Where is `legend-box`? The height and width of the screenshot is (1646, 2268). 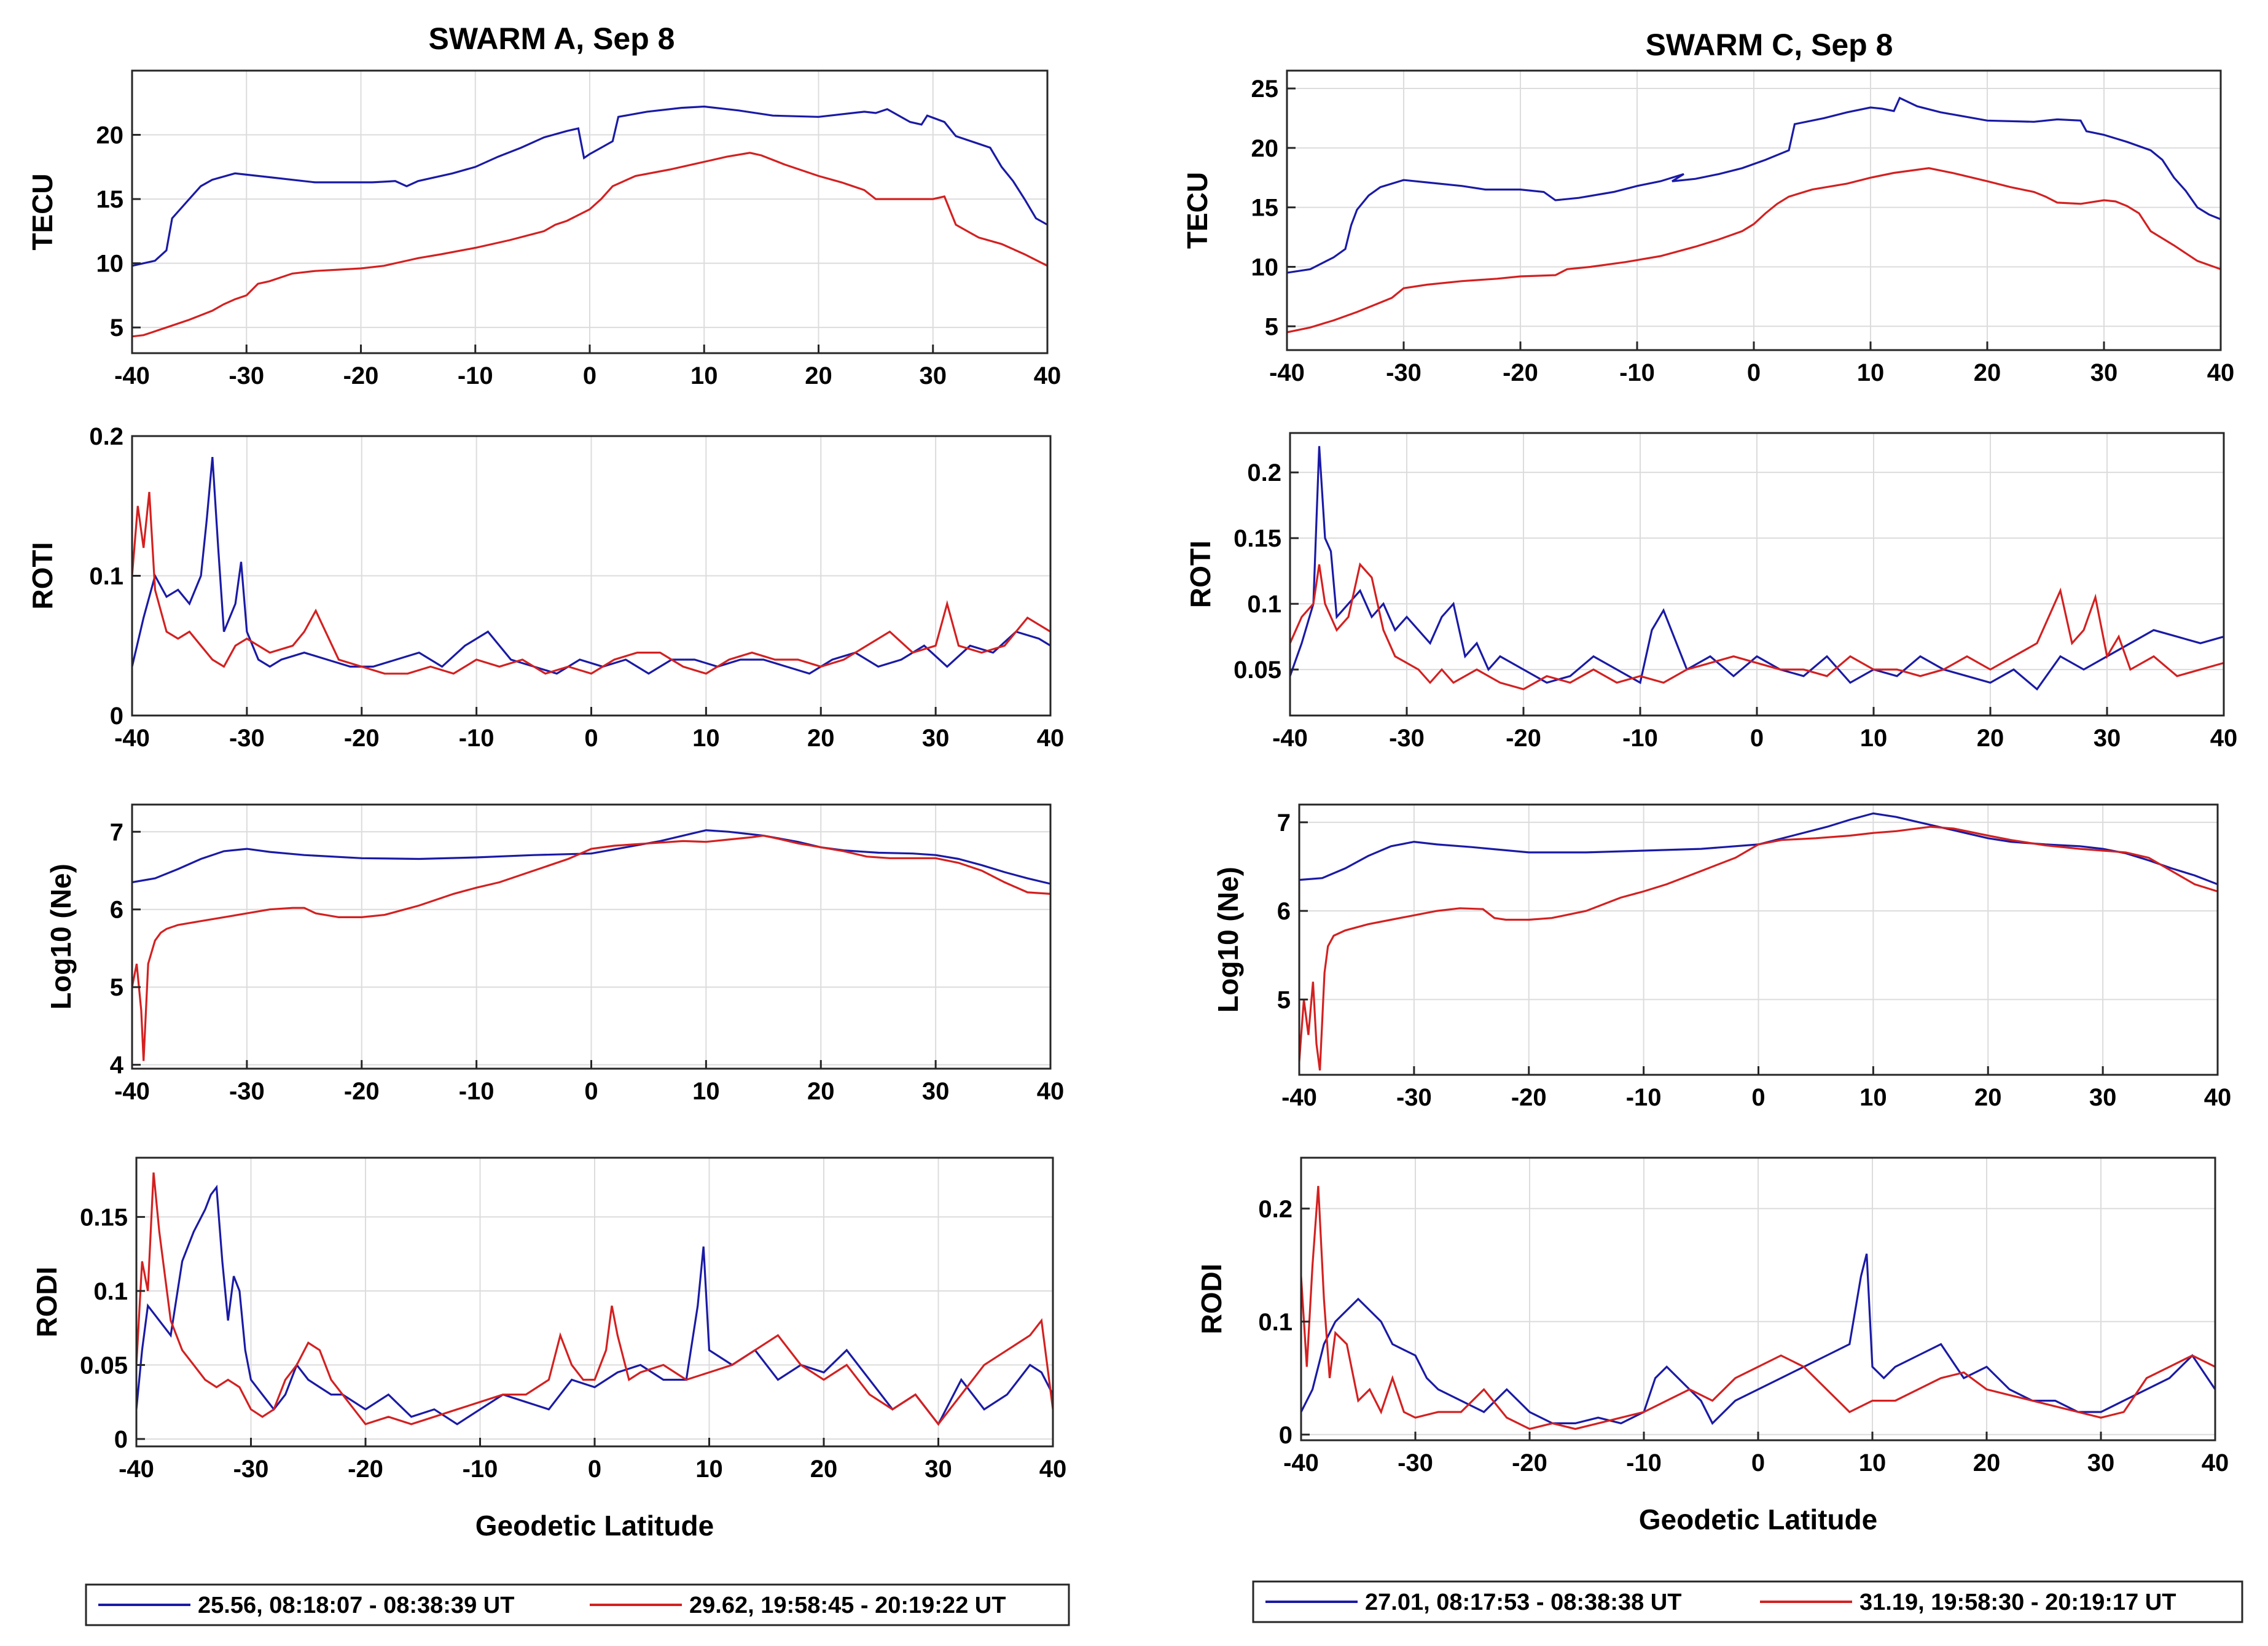
legend-box is located at coordinates (577, 1604).